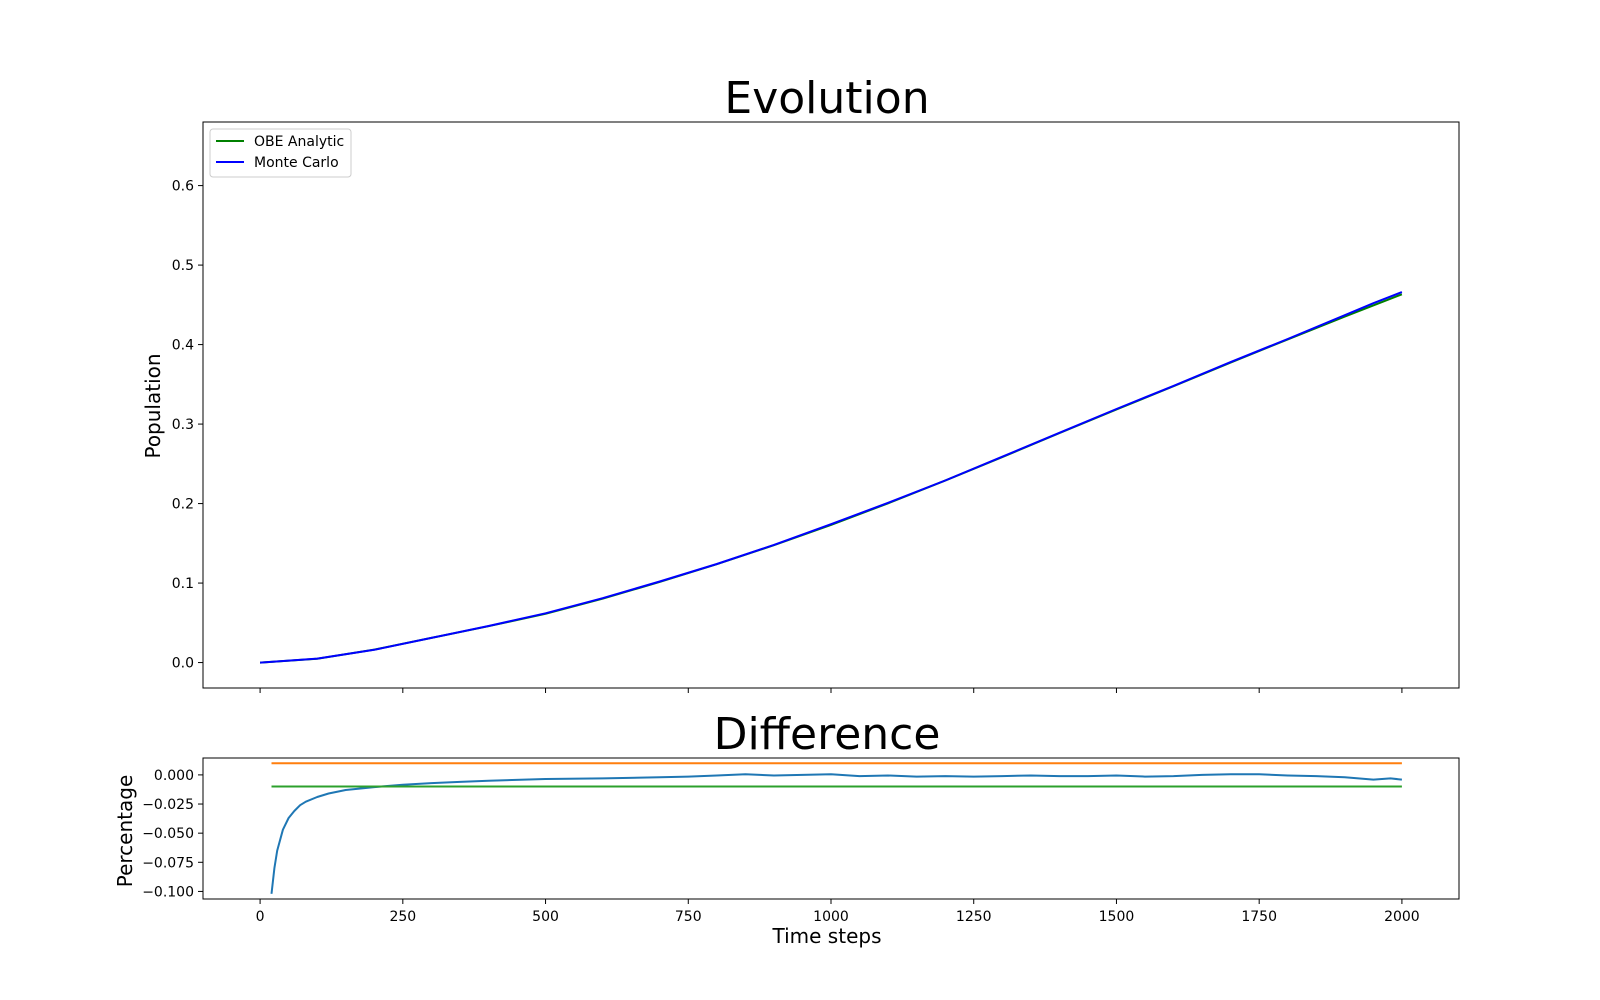 Image resolution: width=1600 pixels, height=1000 pixels. I want to click on evolution-y-tick-label: 0.3, so click(183, 425).